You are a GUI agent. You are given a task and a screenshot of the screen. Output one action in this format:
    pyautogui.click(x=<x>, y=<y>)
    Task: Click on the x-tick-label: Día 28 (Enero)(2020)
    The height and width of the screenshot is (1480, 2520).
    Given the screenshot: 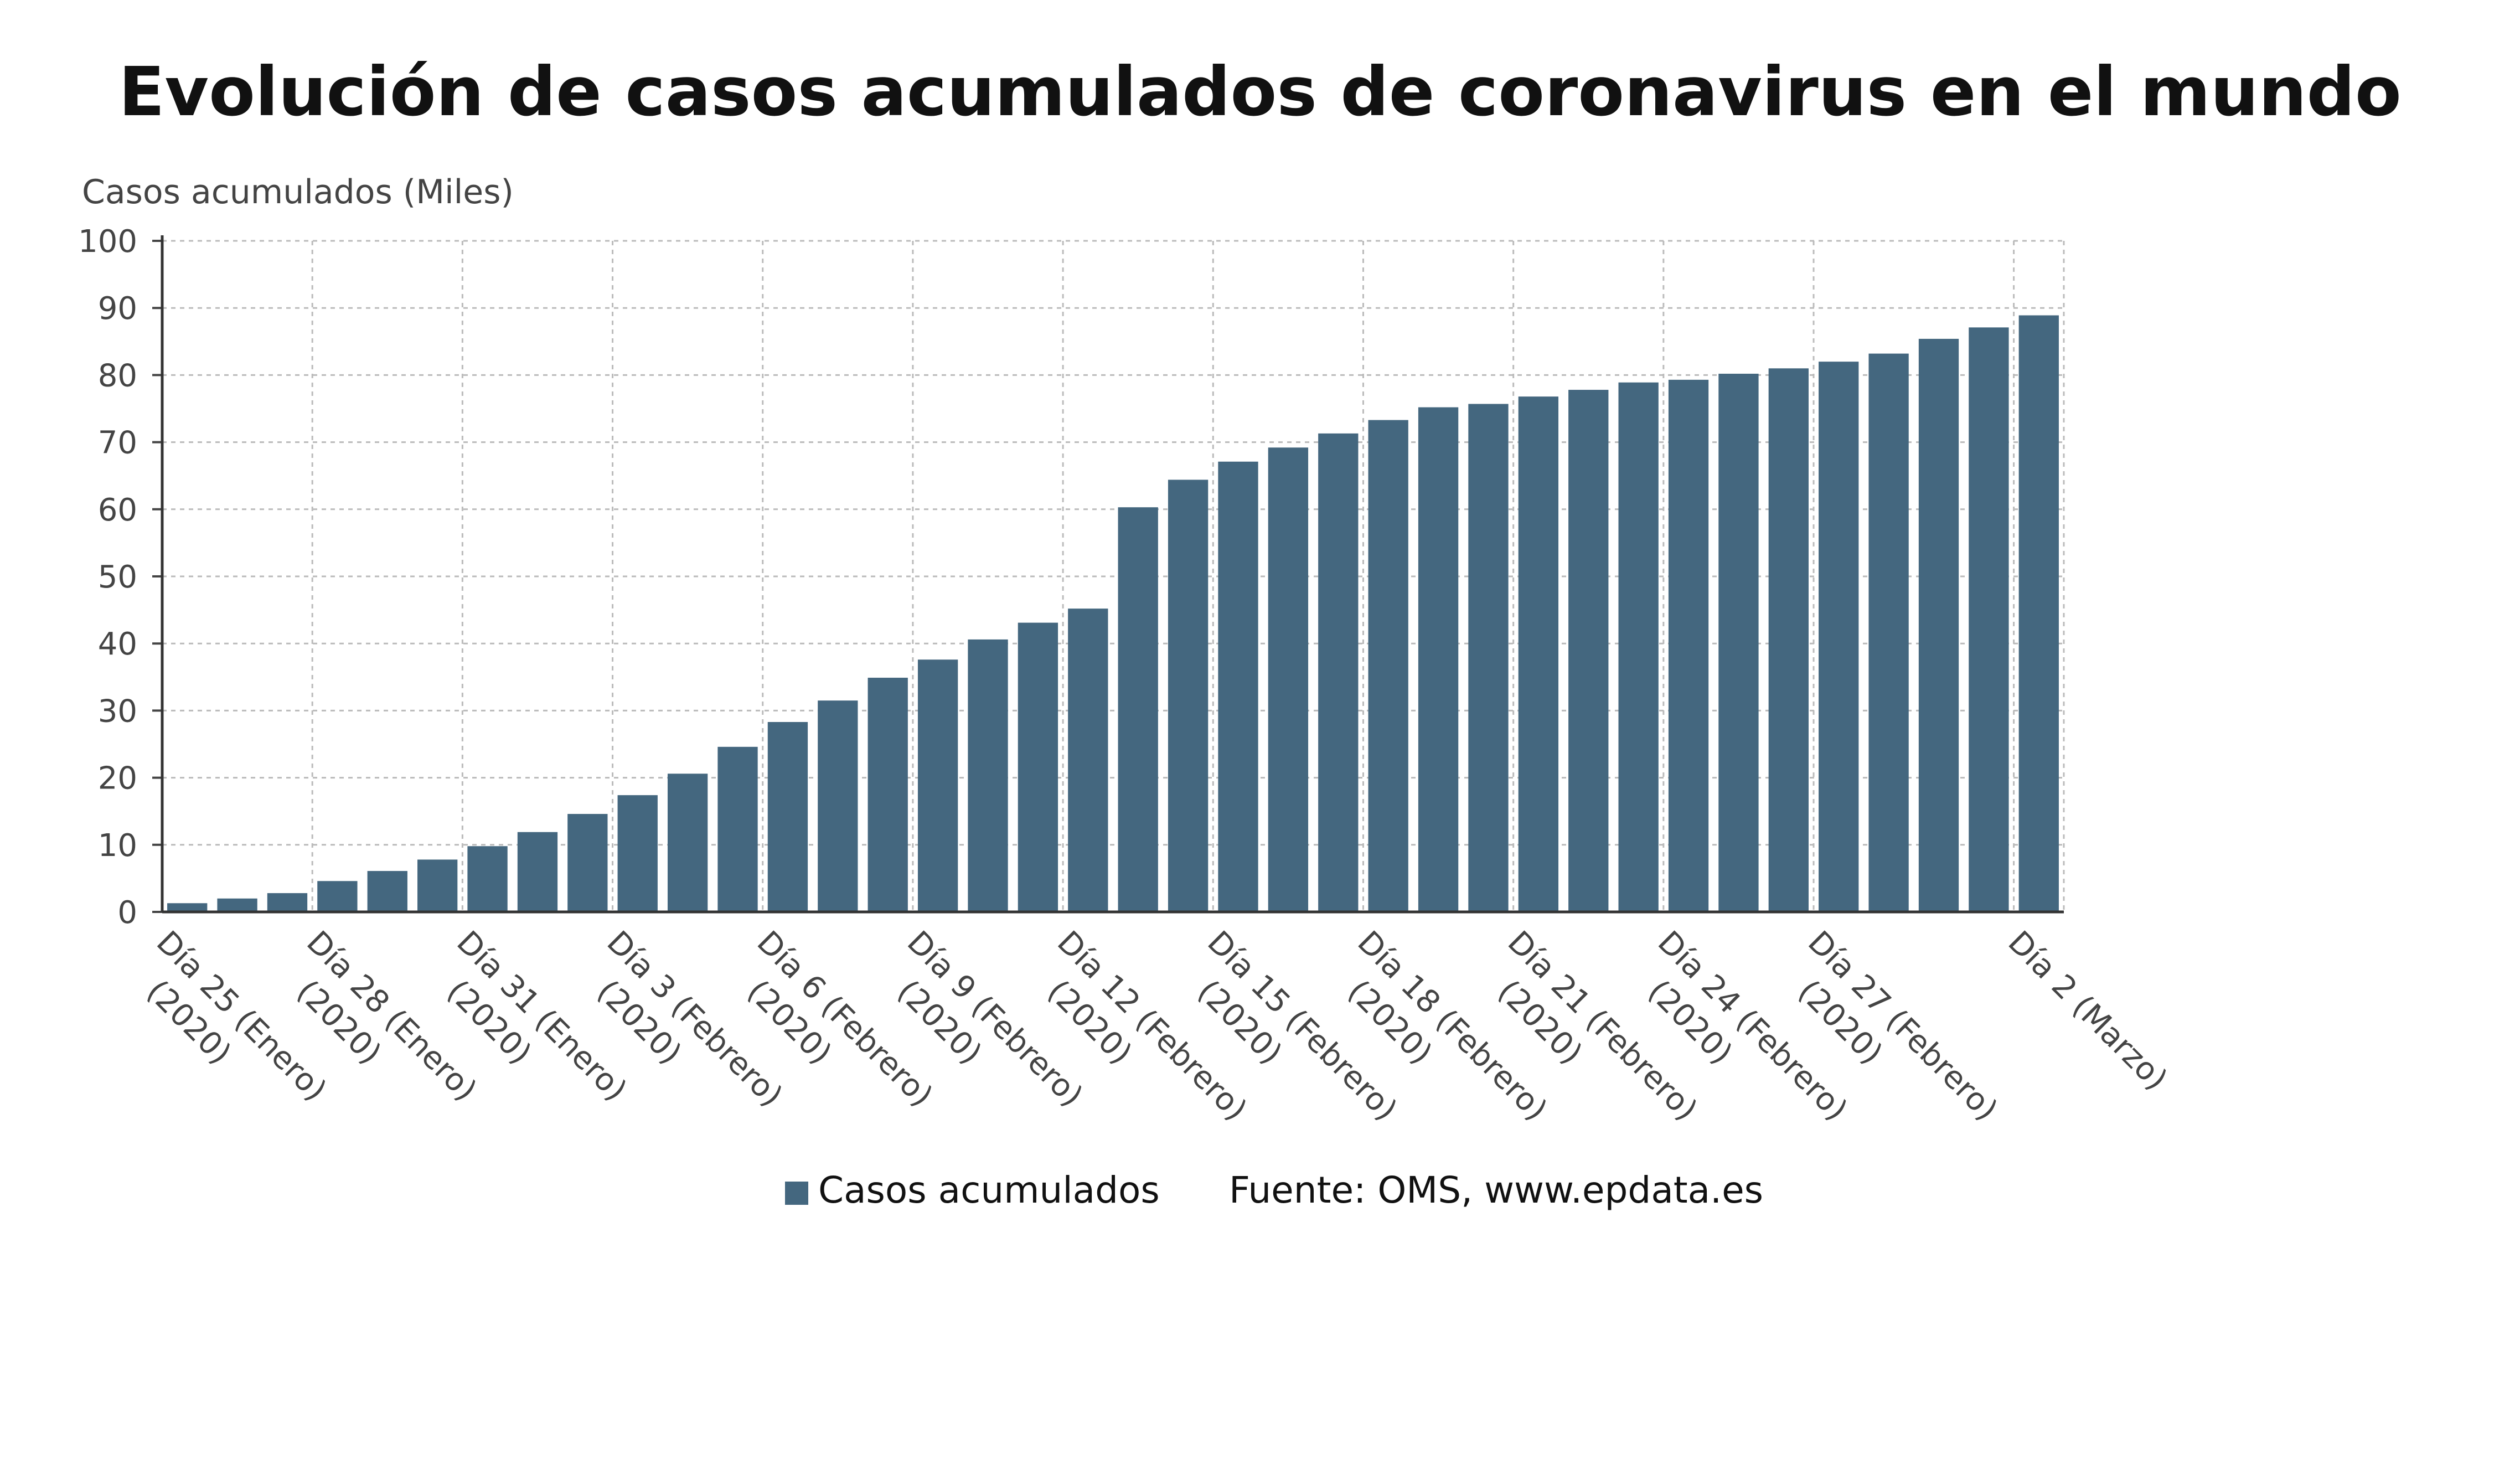 What is the action you would take?
    pyautogui.click(x=387, y=1016)
    